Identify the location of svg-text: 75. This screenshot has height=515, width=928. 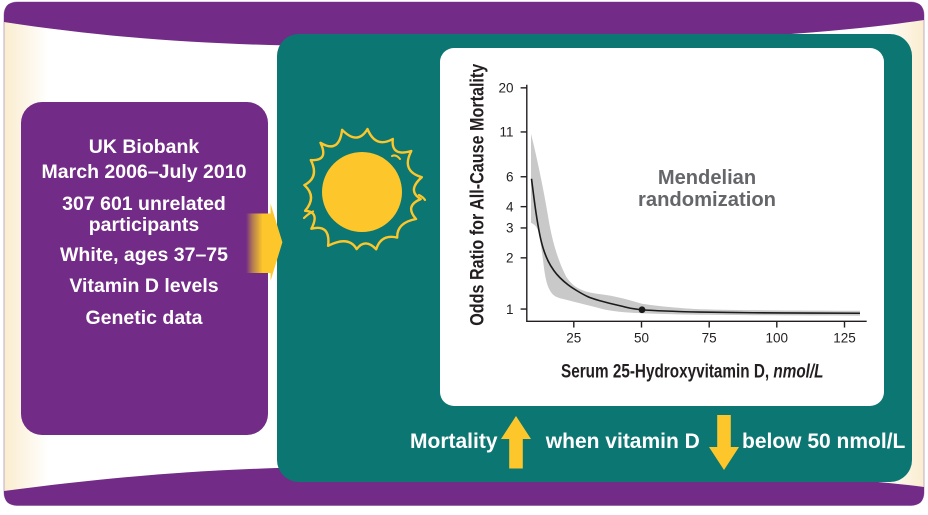
(709, 337).